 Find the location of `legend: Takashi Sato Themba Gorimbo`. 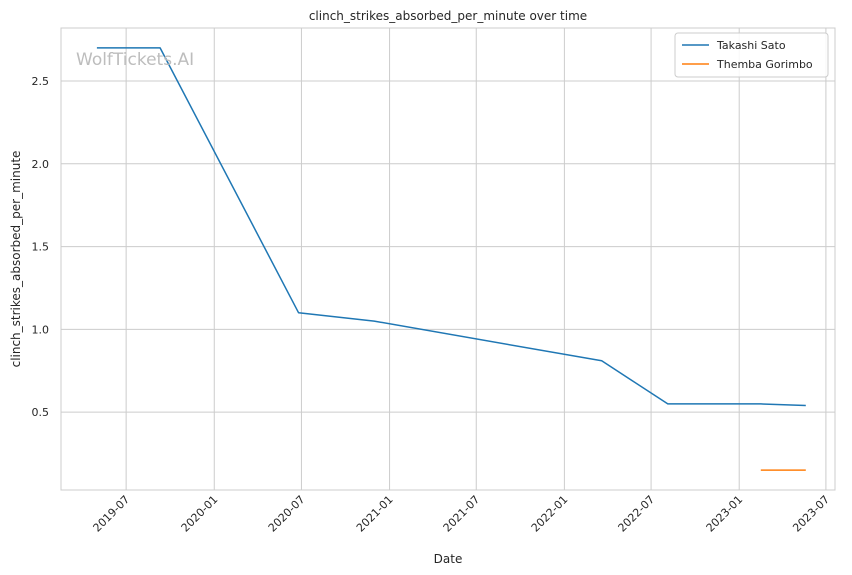

legend: Takashi Sato Themba Gorimbo is located at coordinates (751, 55).